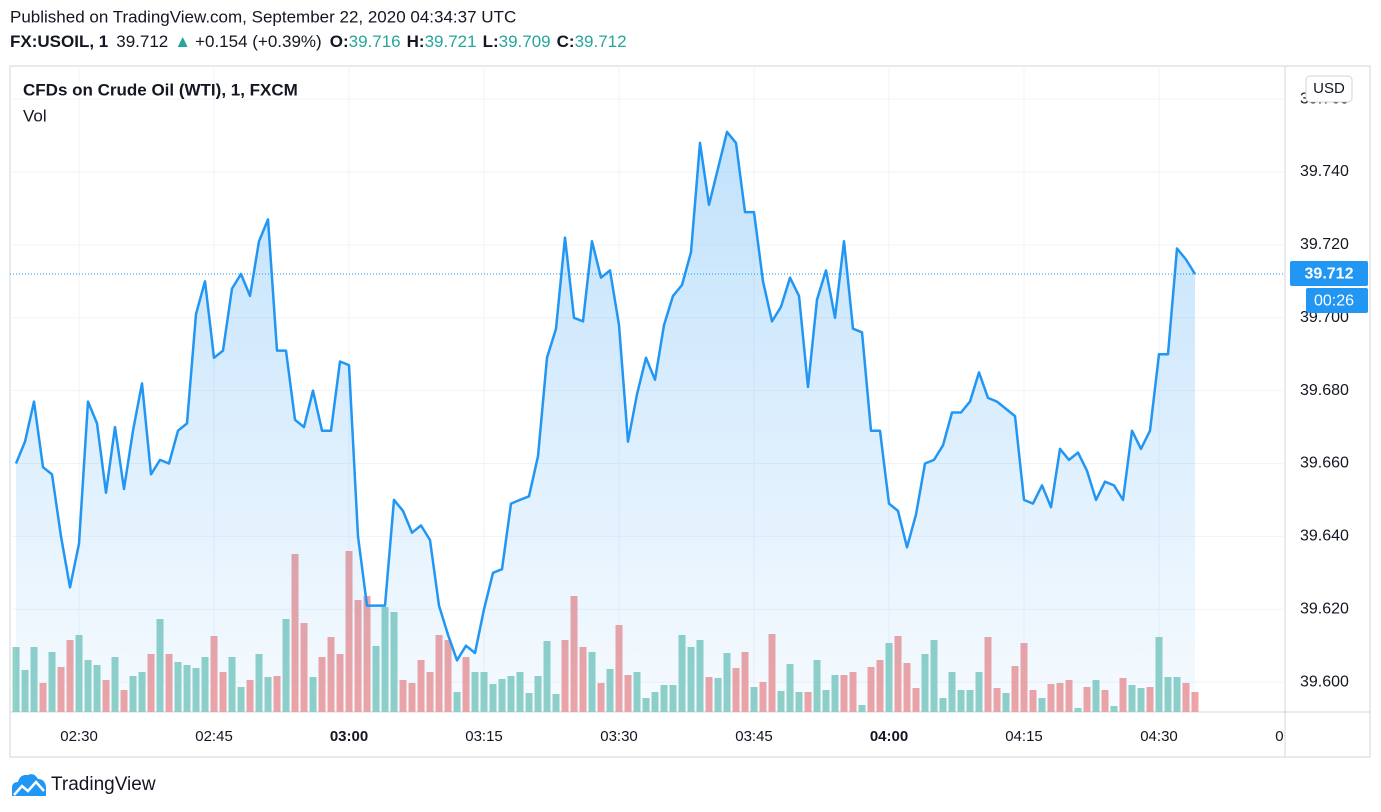  I want to click on logo: TradingView, so click(84, 785).